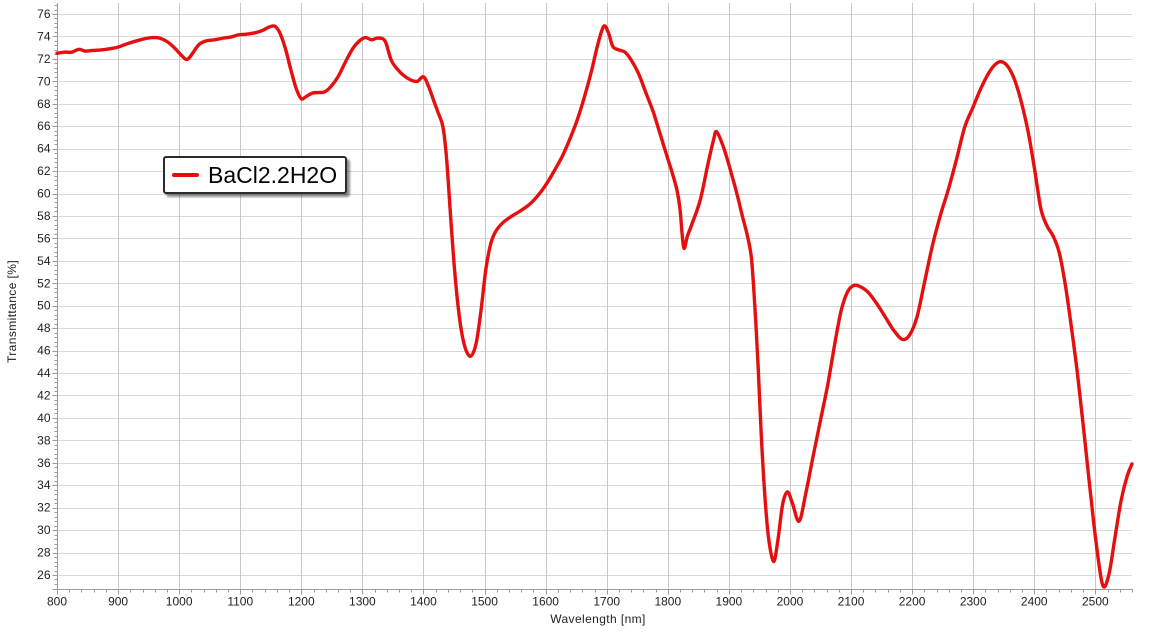  What do you see at coordinates (851, 602) in the screenshot?
I see `x-tick-label: 2100` at bounding box center [851, 602].